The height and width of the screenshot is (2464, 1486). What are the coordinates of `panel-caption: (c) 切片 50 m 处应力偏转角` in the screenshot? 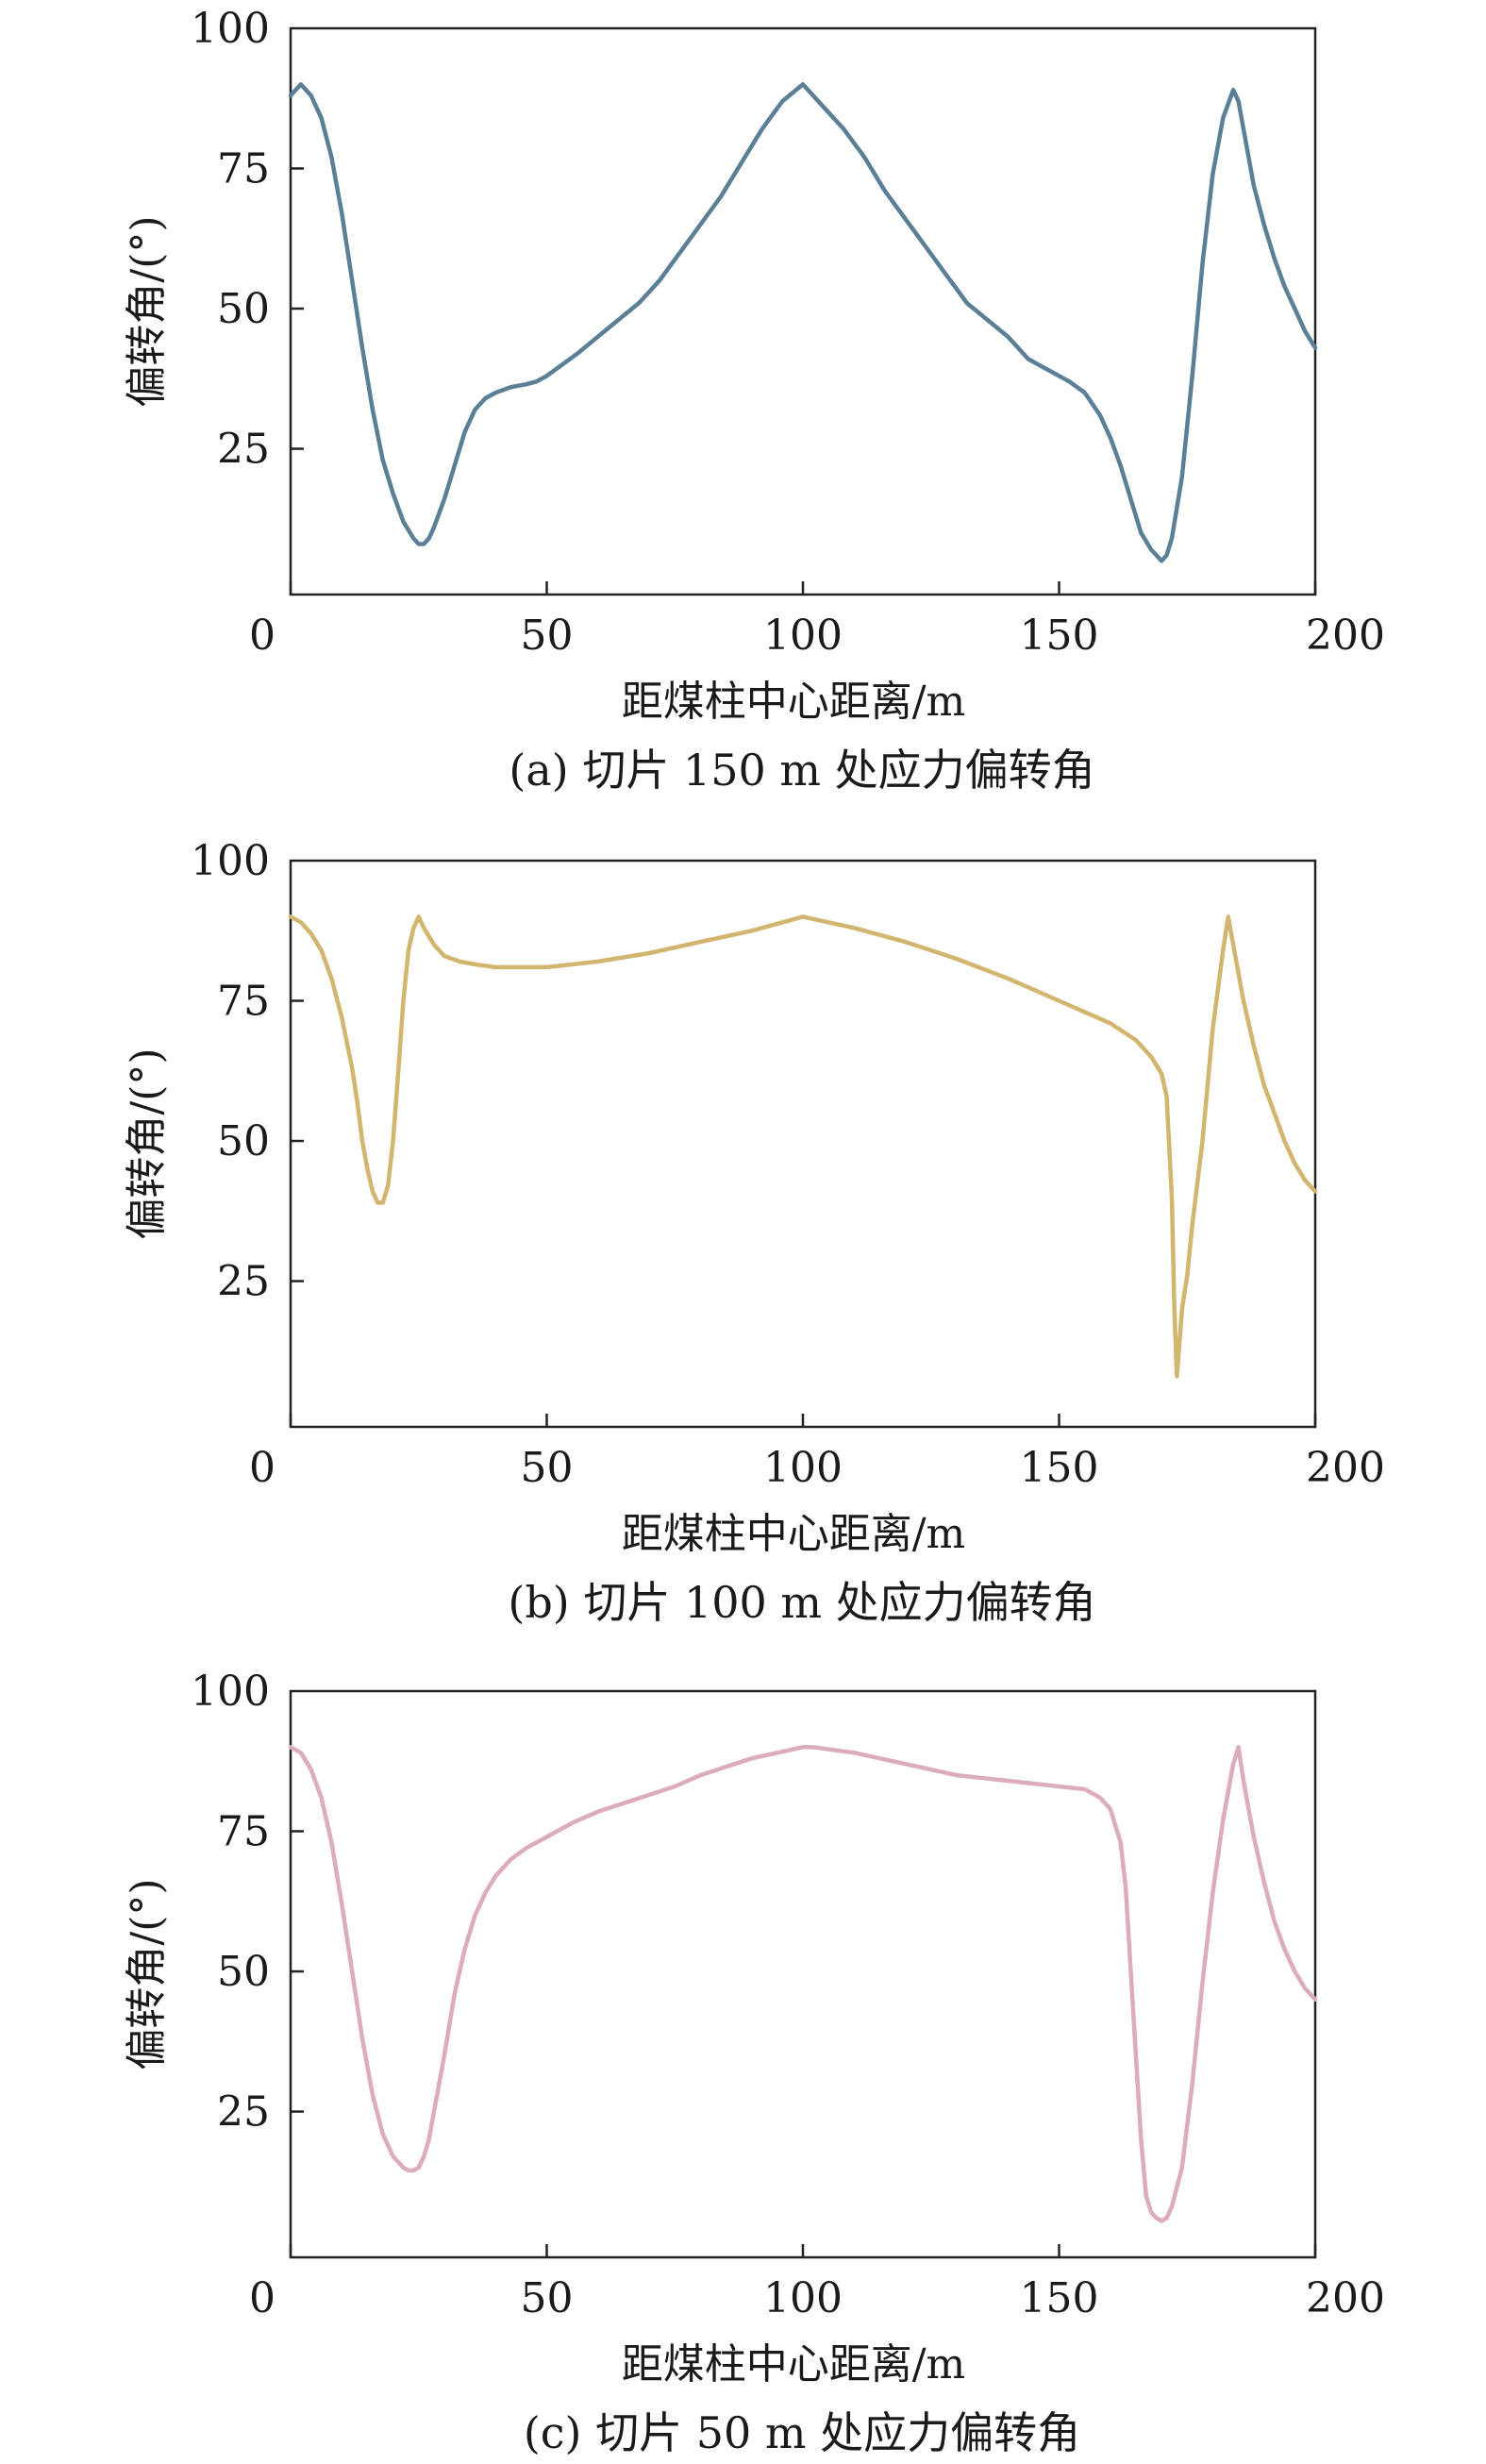 It's located at (802, 2432).